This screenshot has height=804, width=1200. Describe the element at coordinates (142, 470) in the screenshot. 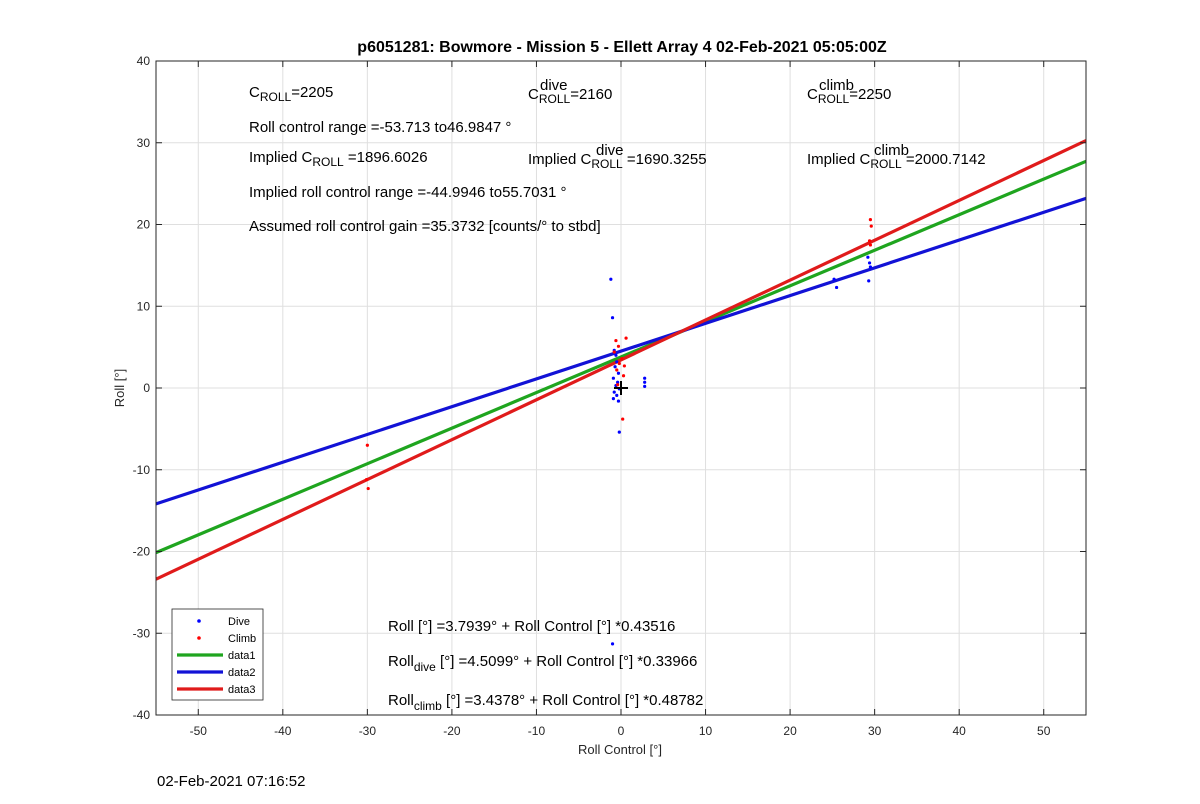

I see `y-tick-label: -10` at that location.